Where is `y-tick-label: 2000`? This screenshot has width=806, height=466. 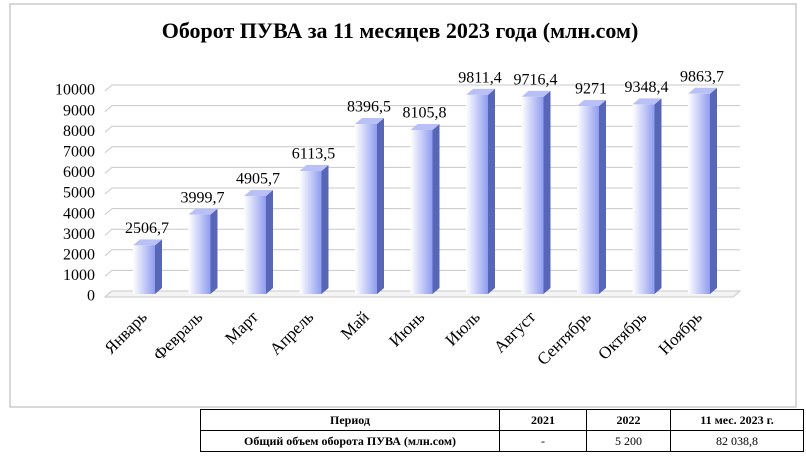 y-tick-label: 2000 is located at coordinates (79, 254).